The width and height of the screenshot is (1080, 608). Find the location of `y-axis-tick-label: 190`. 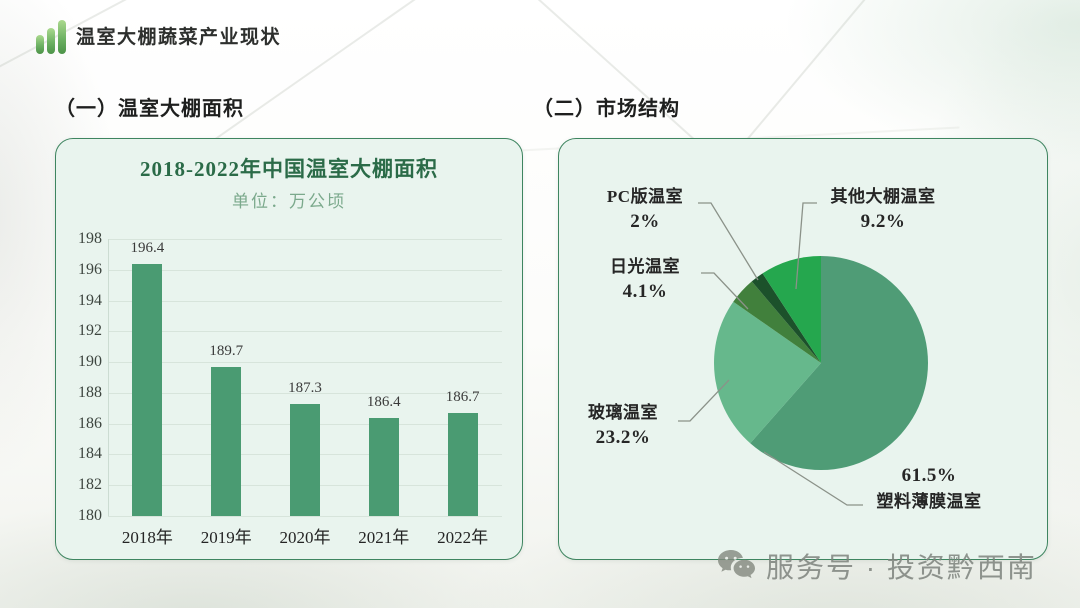

y-axis-tick-label: 190 is located at coordinates (90, 362).